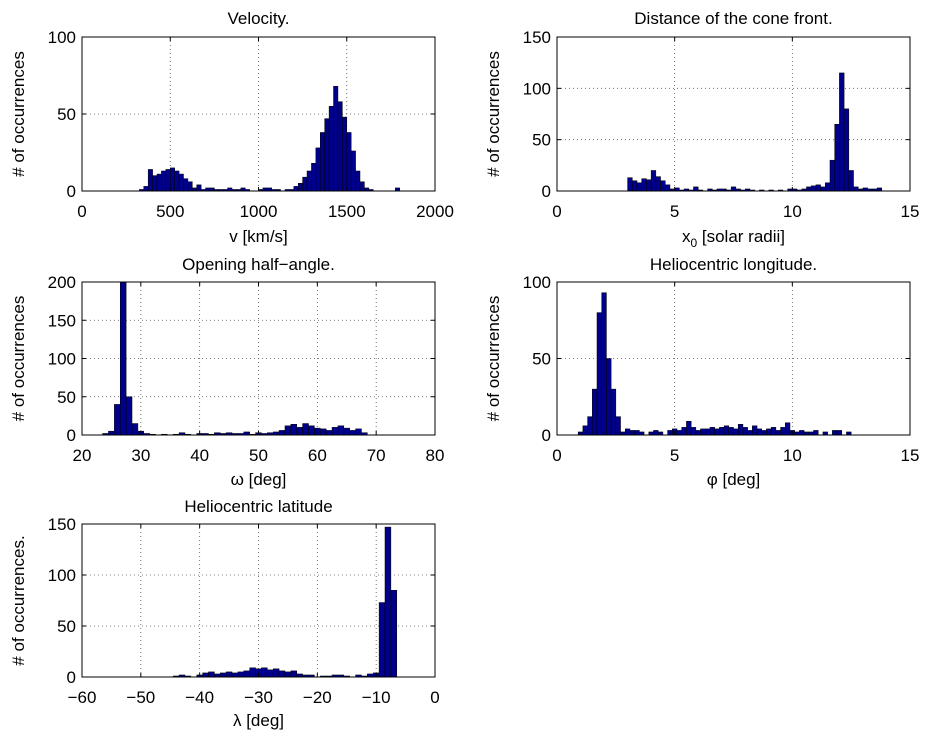 This screenshot has height=735, width=928. What do you see at coordinates (140, 697) in the screenshot?
I see `x-tick-label: −50` at bounding box center [140, 697].